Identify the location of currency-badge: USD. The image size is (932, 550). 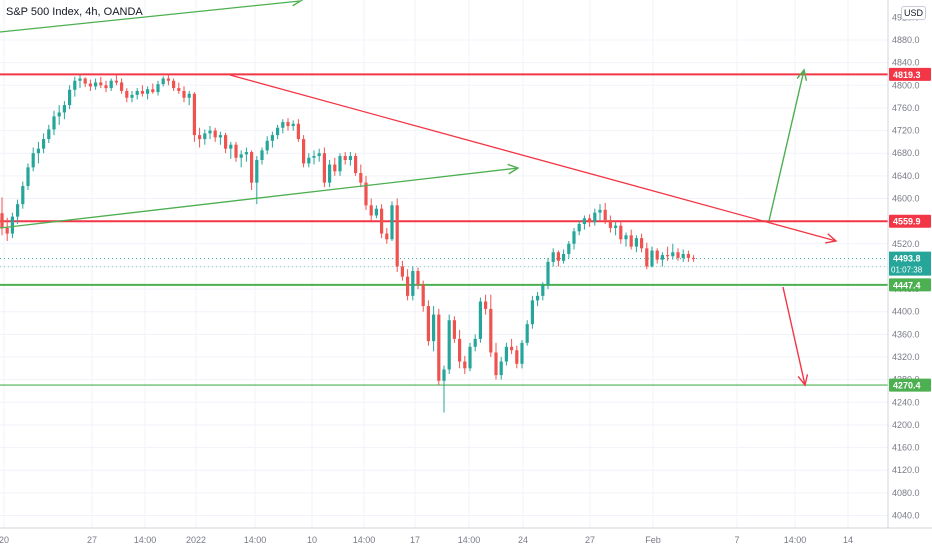
(913, 13).